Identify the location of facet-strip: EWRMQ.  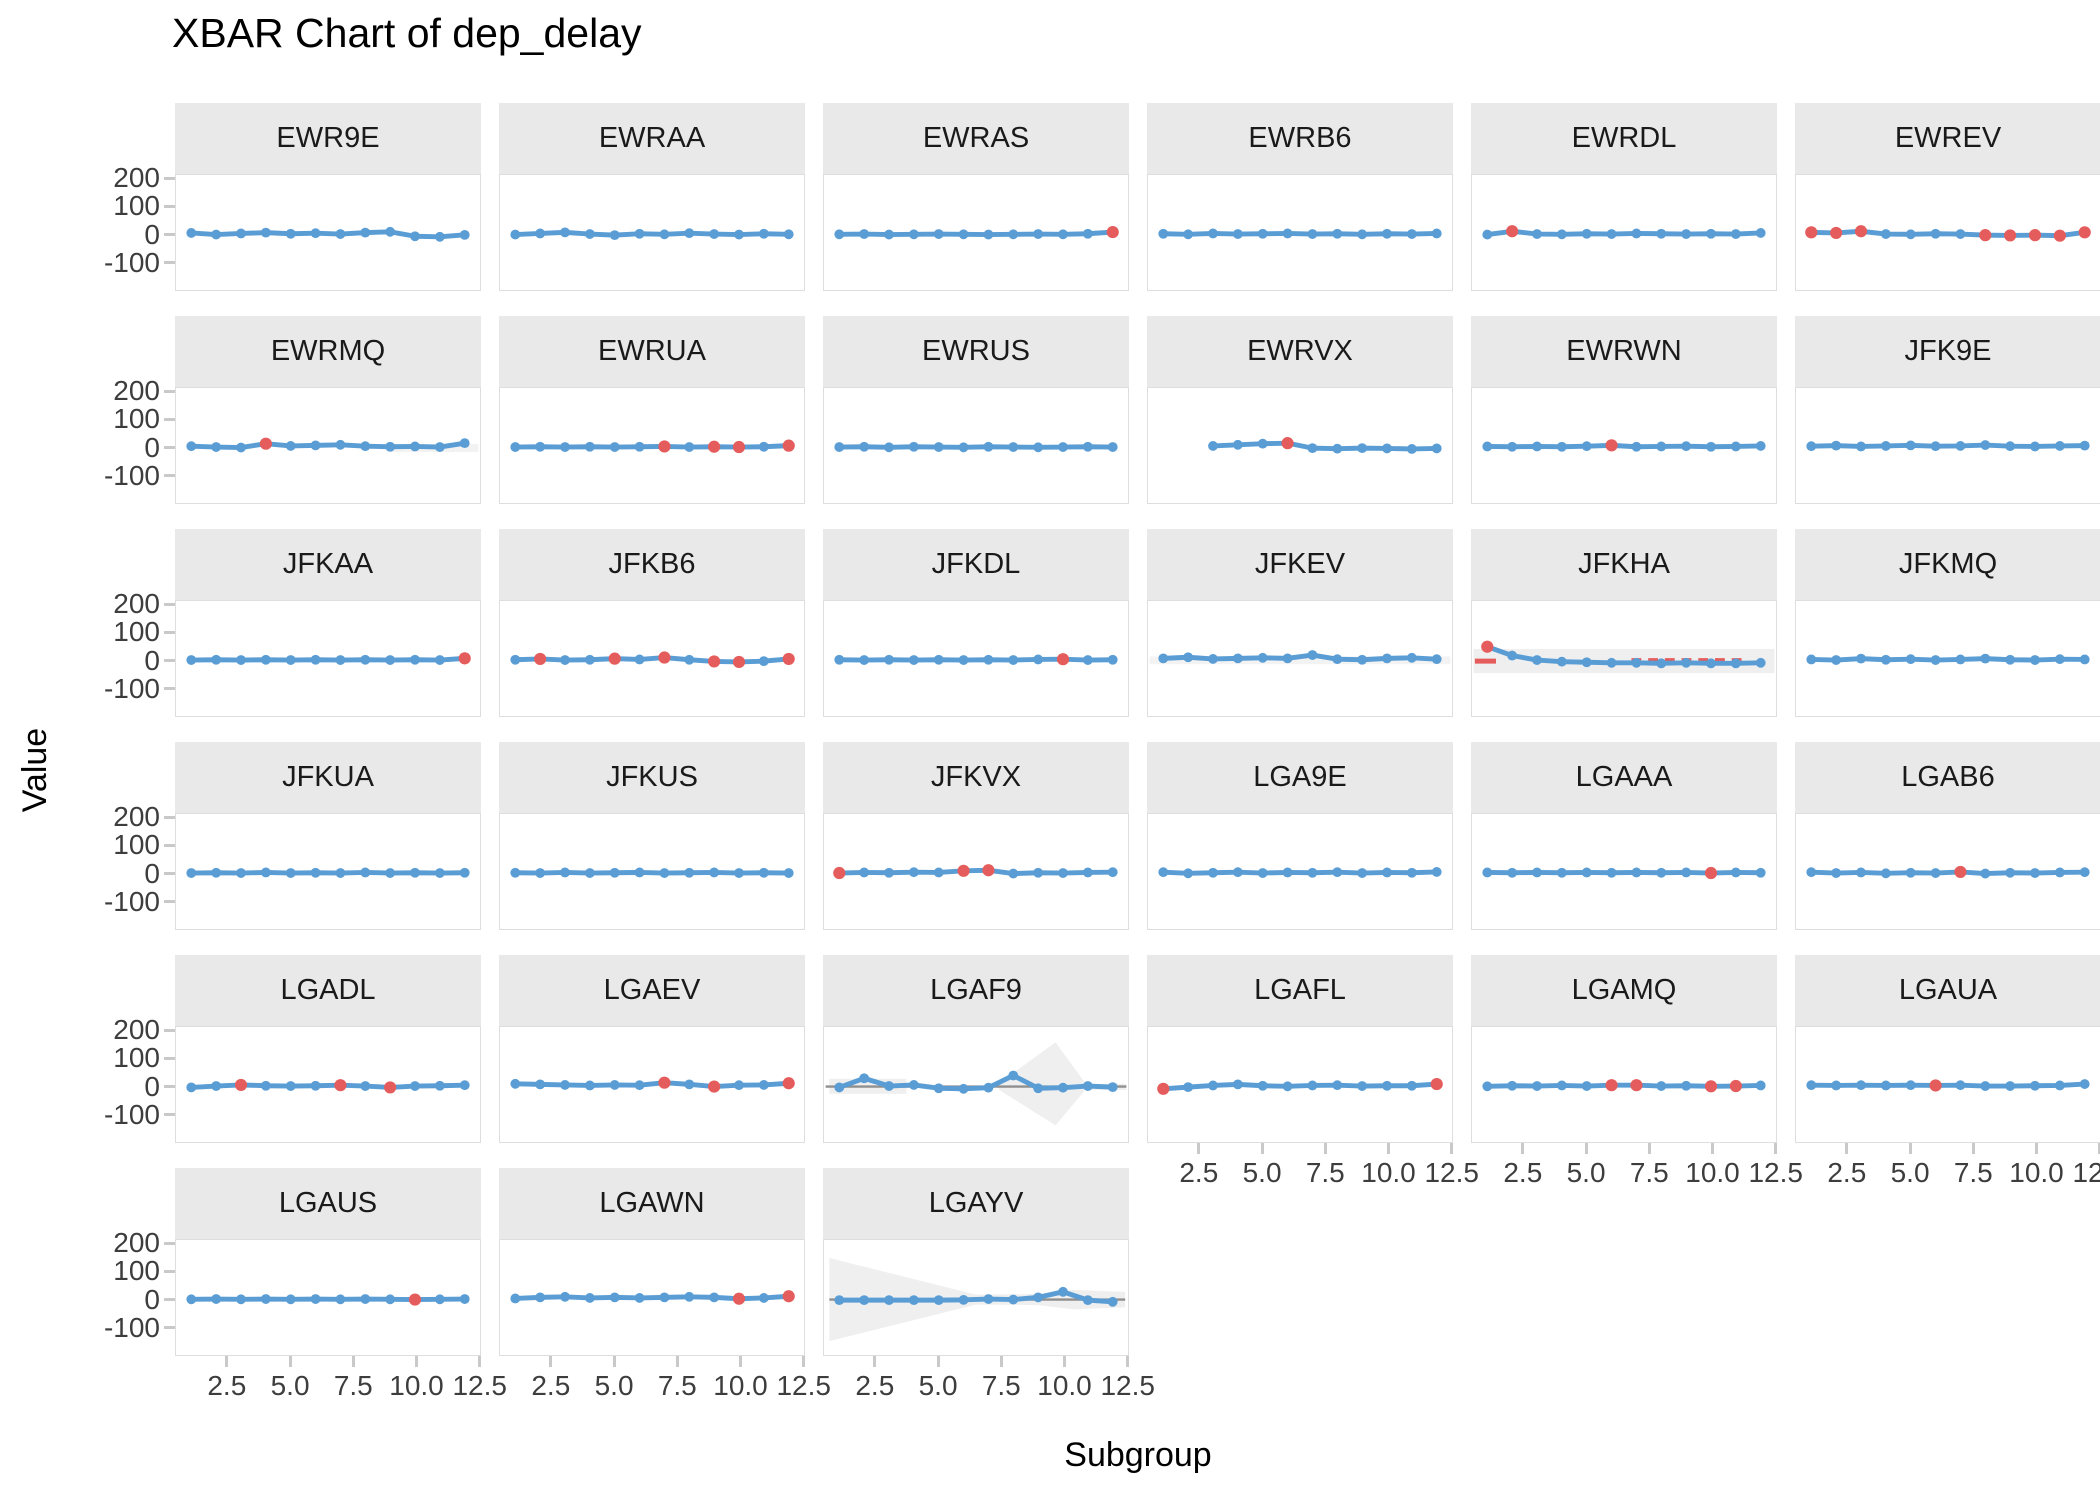
(328, 351).